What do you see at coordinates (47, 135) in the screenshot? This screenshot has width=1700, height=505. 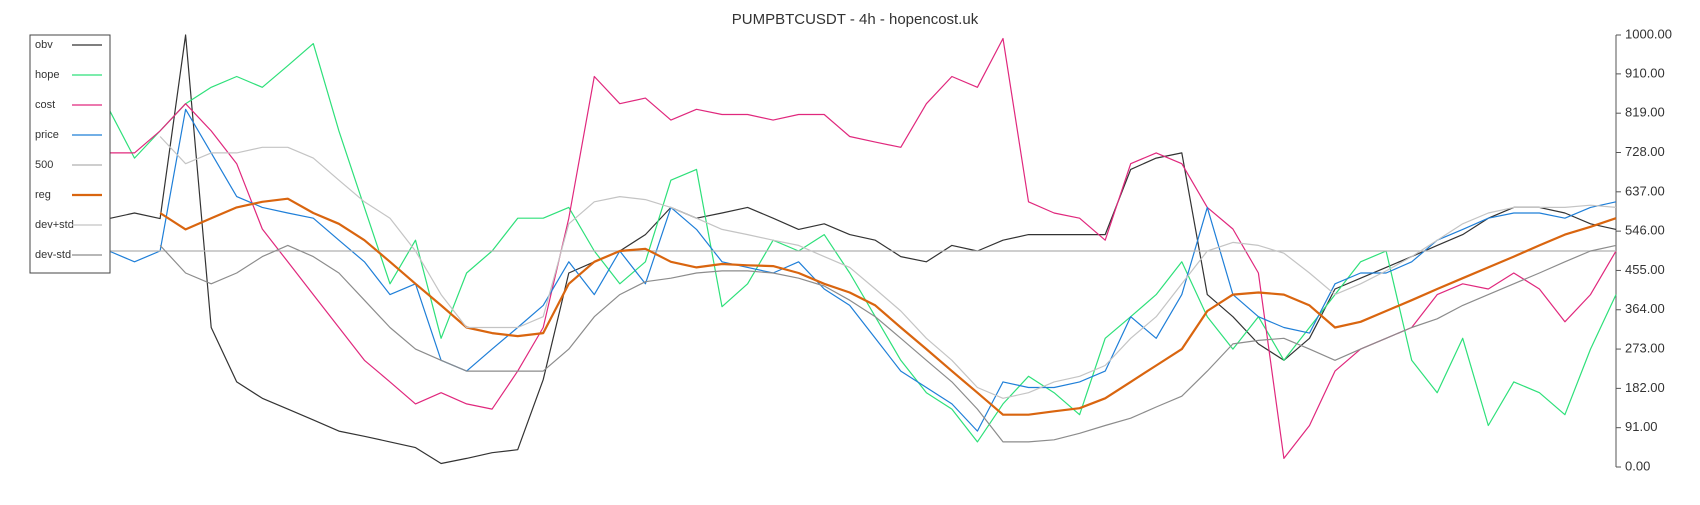 I see `legend-label: price` at bounding box center [47, 135].